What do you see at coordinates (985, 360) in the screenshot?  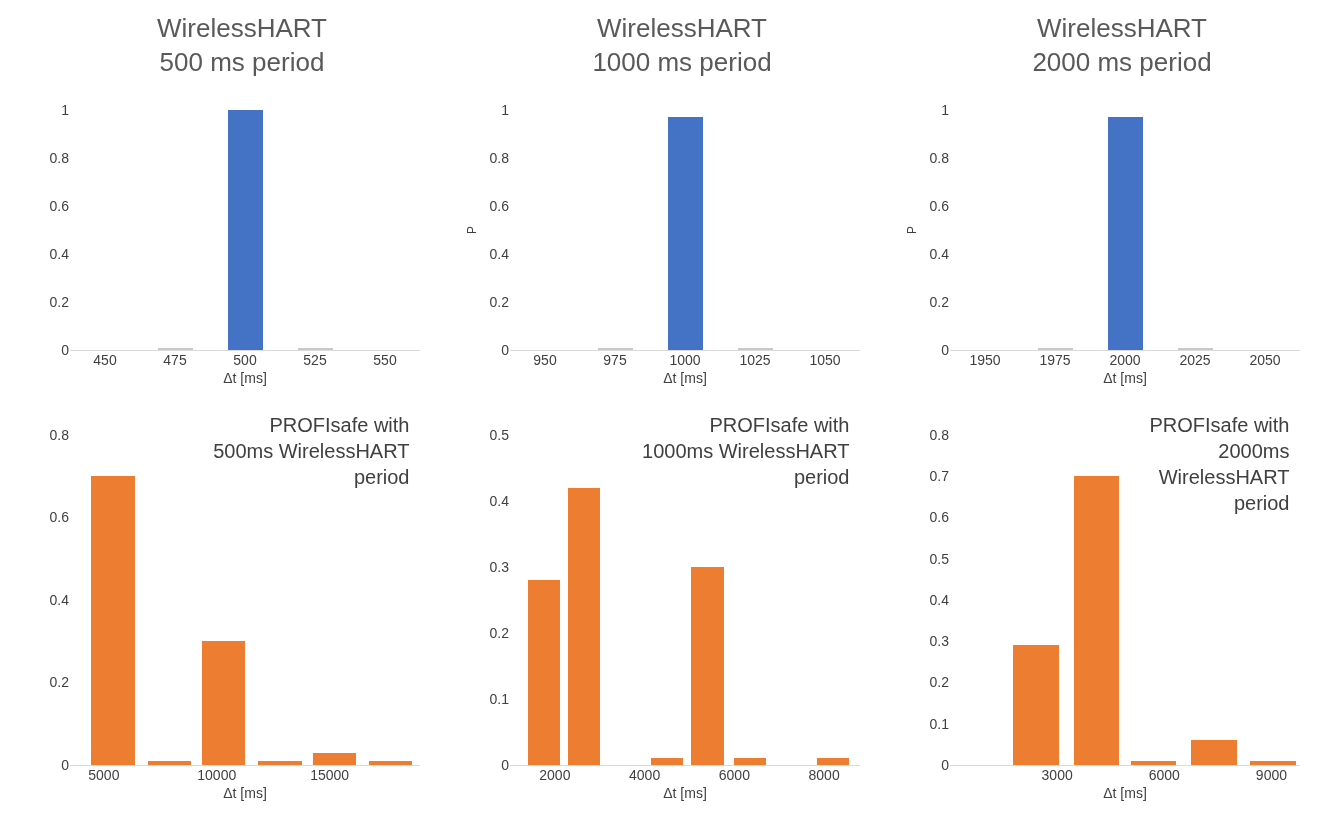 I see `x-tick-label: 1950` at bounding box center [985, 360].